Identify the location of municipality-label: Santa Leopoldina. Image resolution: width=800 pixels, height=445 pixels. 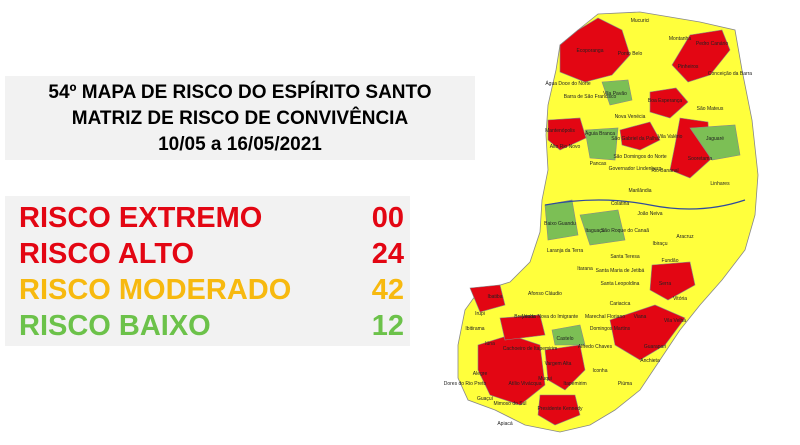
(620, 284).